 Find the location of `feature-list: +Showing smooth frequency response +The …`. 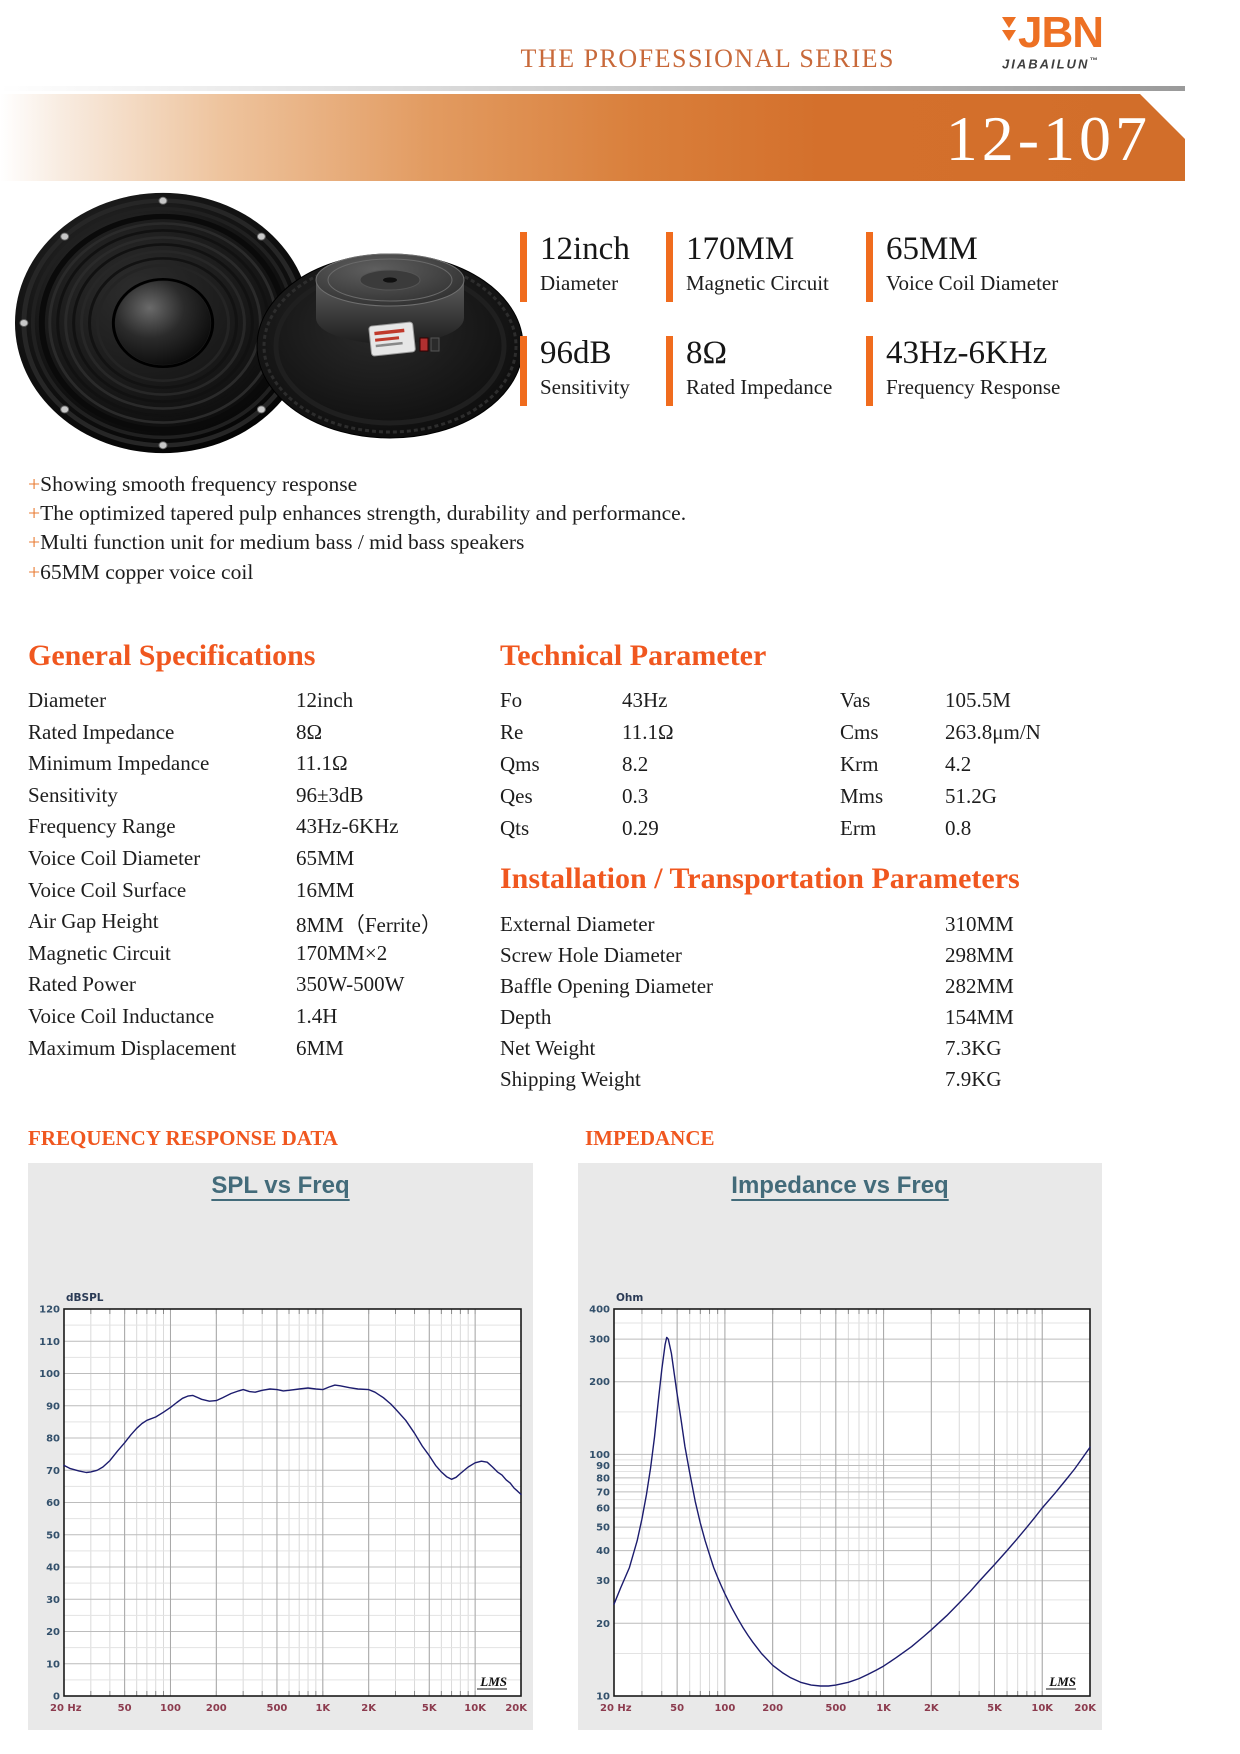

feature-list: +Showing smooth frequency response +The … is located at coordinates (528, 528).